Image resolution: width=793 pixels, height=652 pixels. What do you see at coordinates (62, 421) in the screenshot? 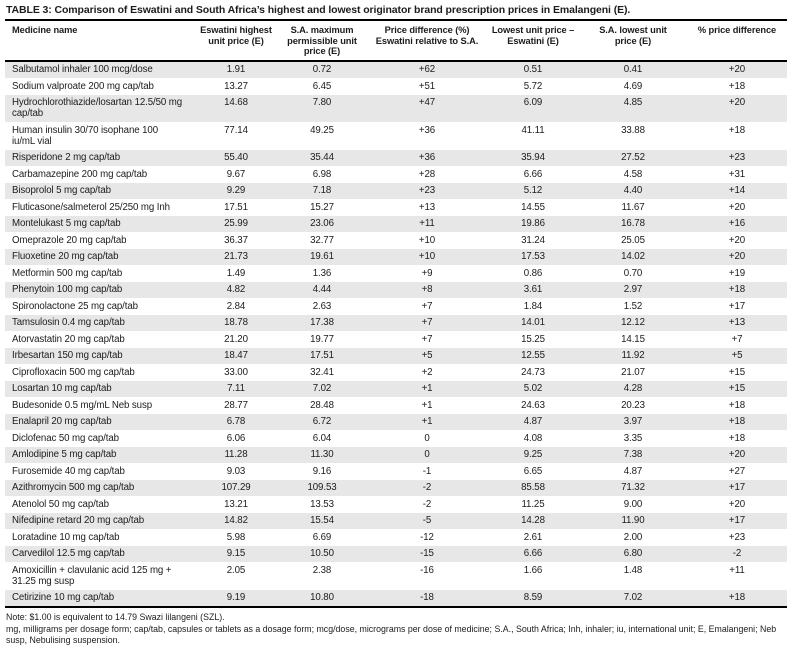
I see `medicine-name-cell: Enalapril 20 mg cap/tab` at bounding box center [62, 421].